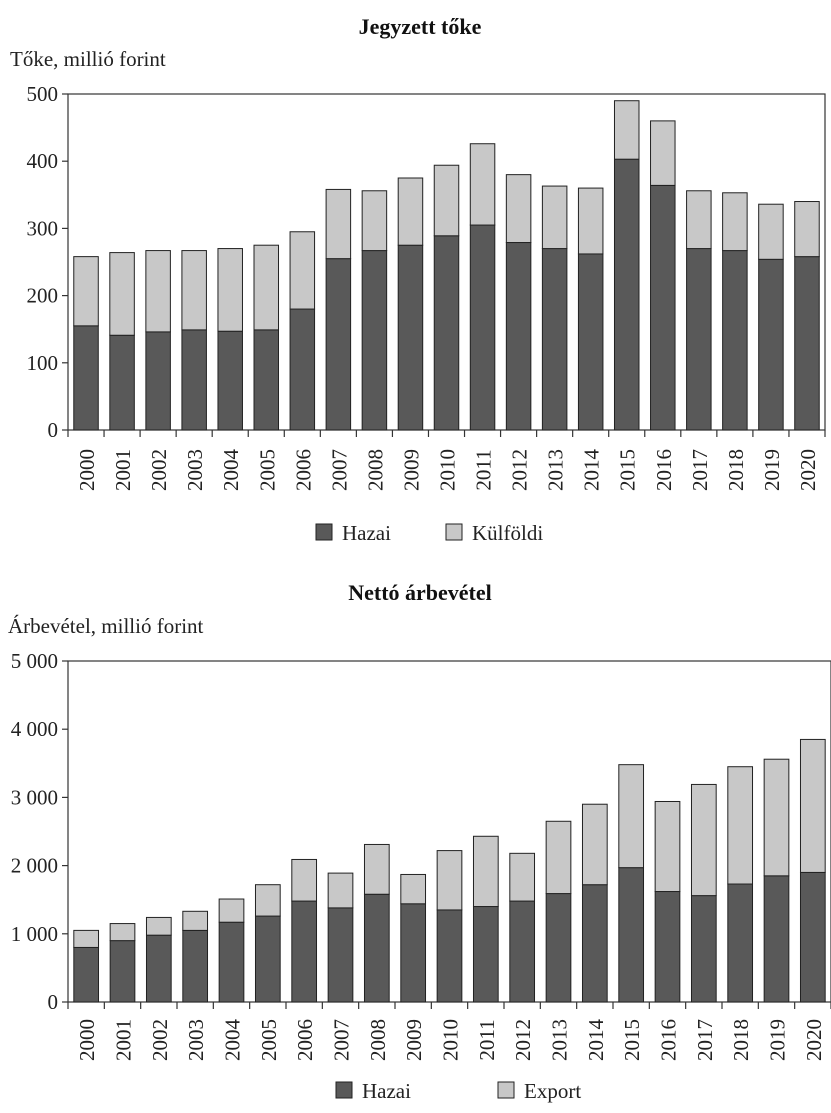  What do you see at coordinates (518, 209) in the screenshot?
I see `bar-külföldi-2012` at bounding box center [518, 209].